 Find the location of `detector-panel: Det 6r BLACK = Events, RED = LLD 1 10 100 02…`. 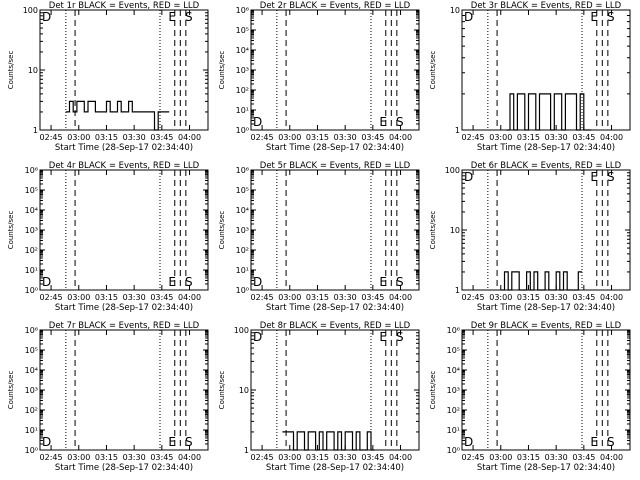

detector-panel: Det 6r BLACK = Events, RED = LLD 1 10 100 02… is located at coordinates (530, 237).